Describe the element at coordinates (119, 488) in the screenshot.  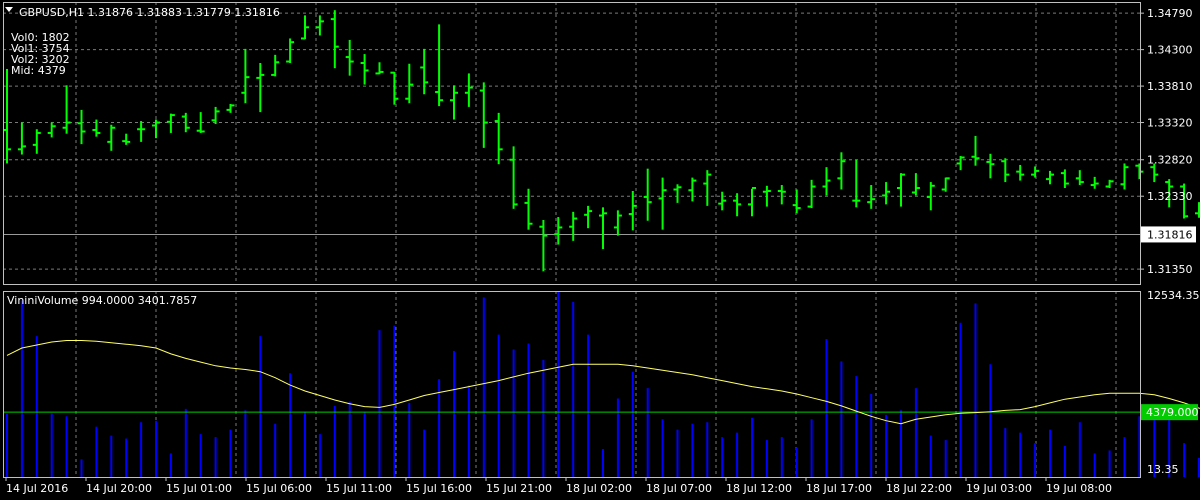
I see `time-tick-label: 14 Jul 20:00` at that location.